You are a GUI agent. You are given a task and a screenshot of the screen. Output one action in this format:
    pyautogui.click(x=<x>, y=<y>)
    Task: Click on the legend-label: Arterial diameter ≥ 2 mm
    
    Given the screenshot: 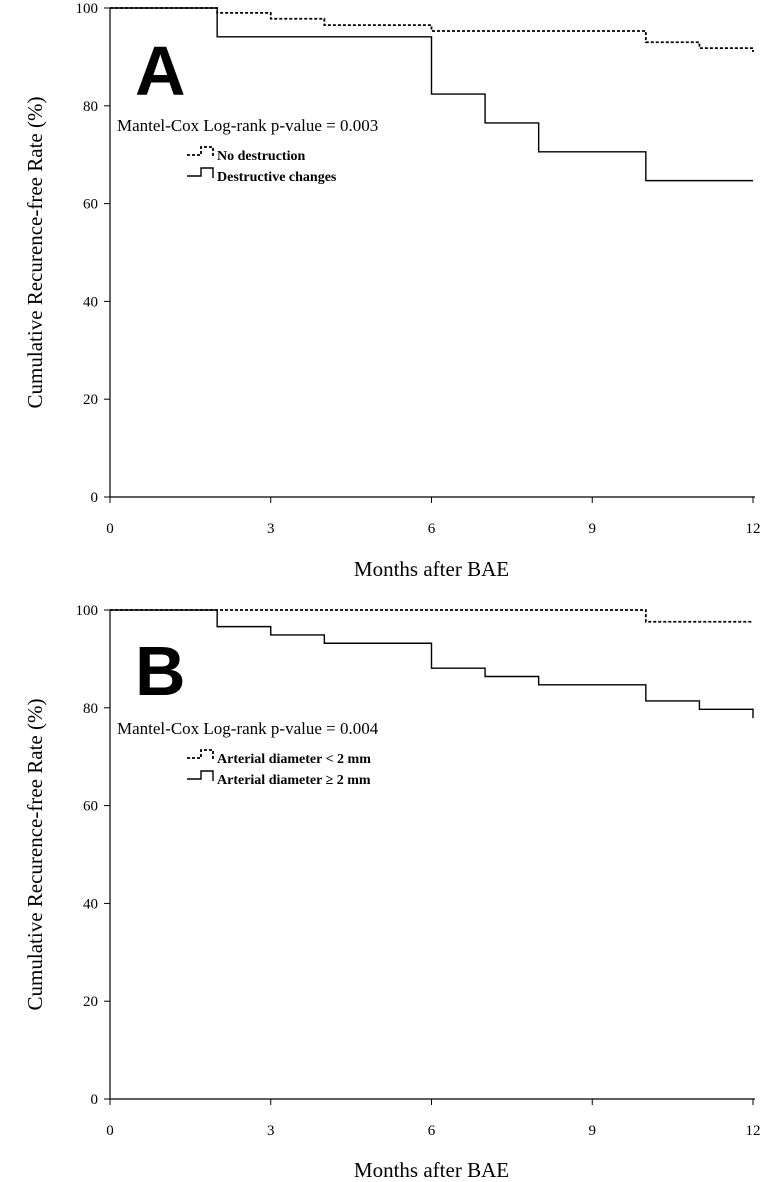 What is the action you would take?
    pyautogui.click(x=294, y=780)
    